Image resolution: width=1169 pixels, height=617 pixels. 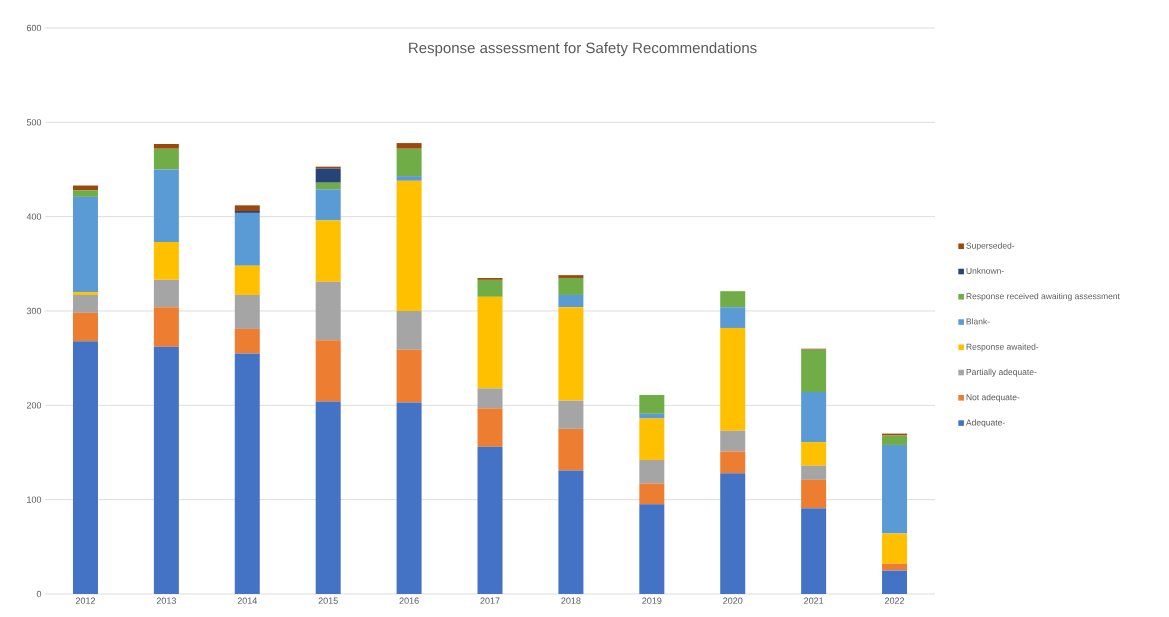 I want to click on x-tick-label: 2017, so click(x=490, y=600).